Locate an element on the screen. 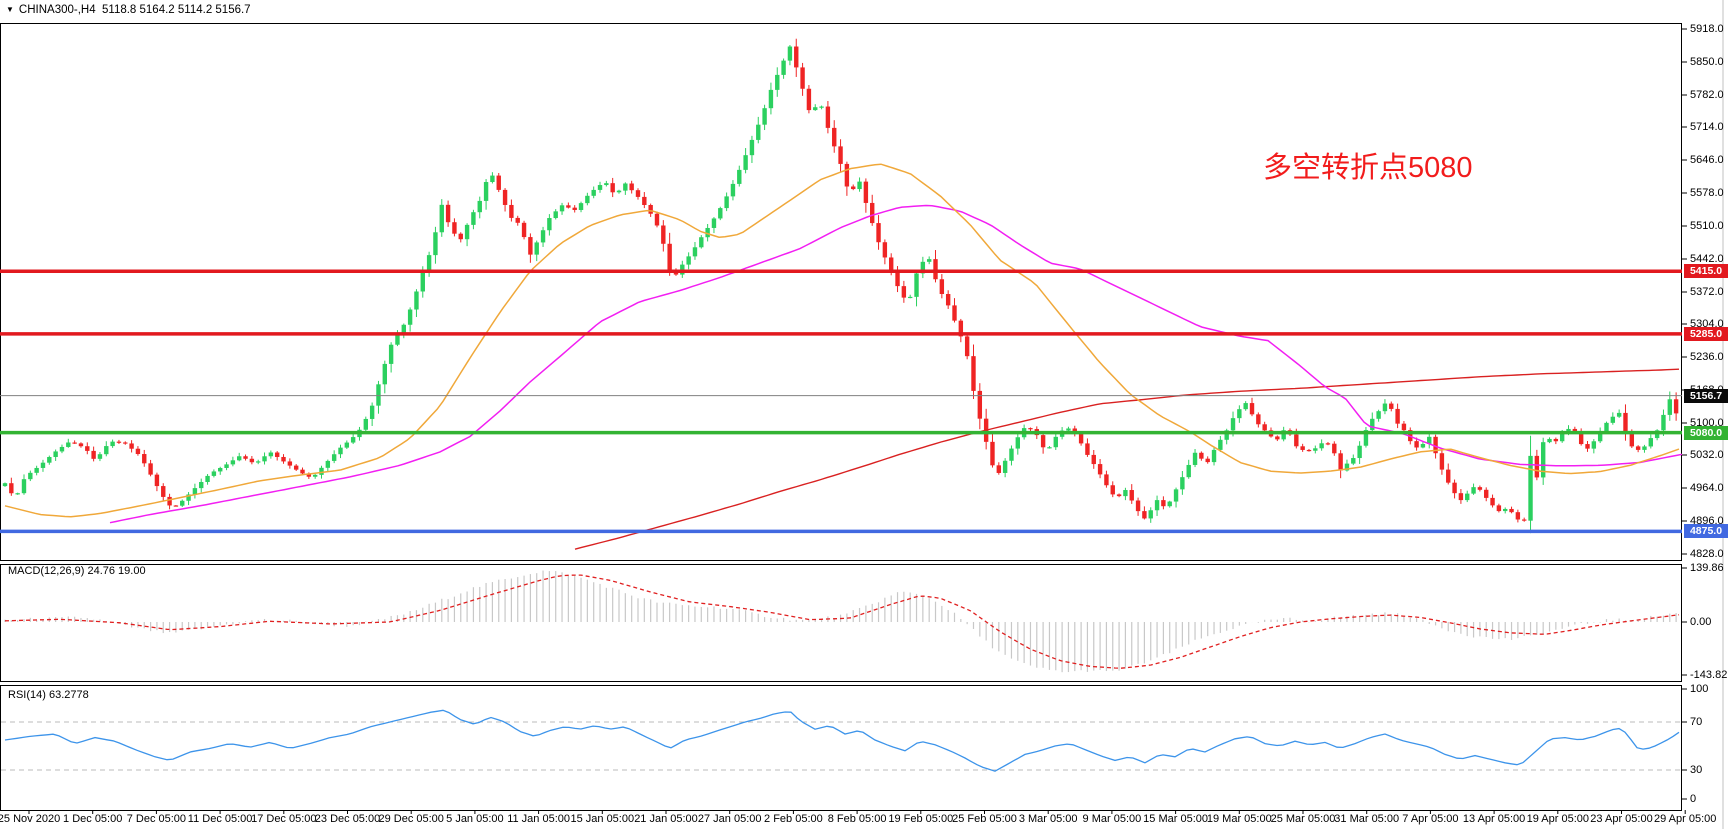  axis-tick-label: 4964.0 is located at coordinates (1707, 488).